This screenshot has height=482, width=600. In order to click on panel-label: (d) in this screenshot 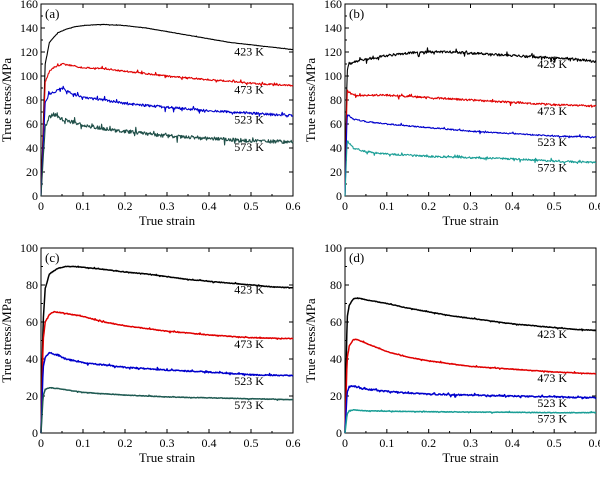, I will do `click(356, 257)`.